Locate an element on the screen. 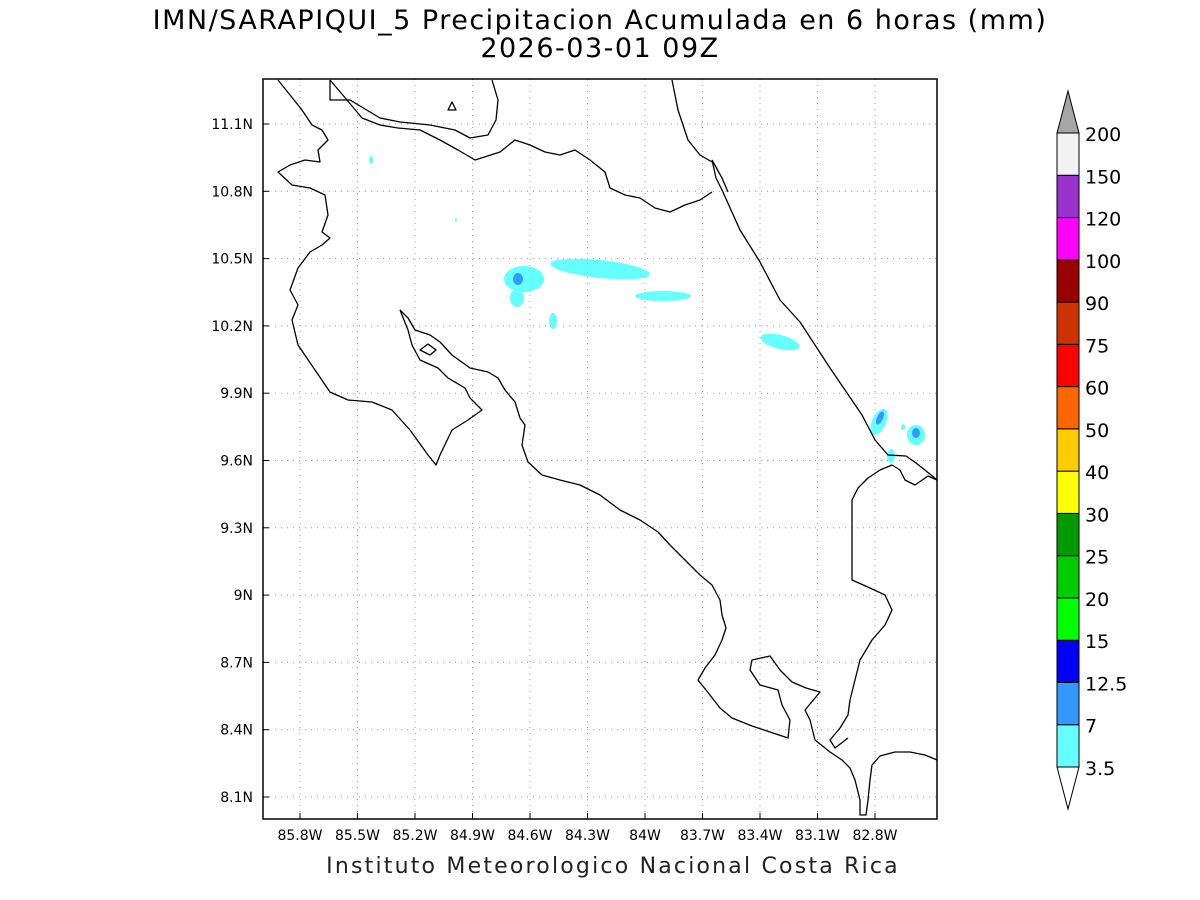 The image size is (1200, 900). san-juan-mouth is located at coordinates (720, 176).